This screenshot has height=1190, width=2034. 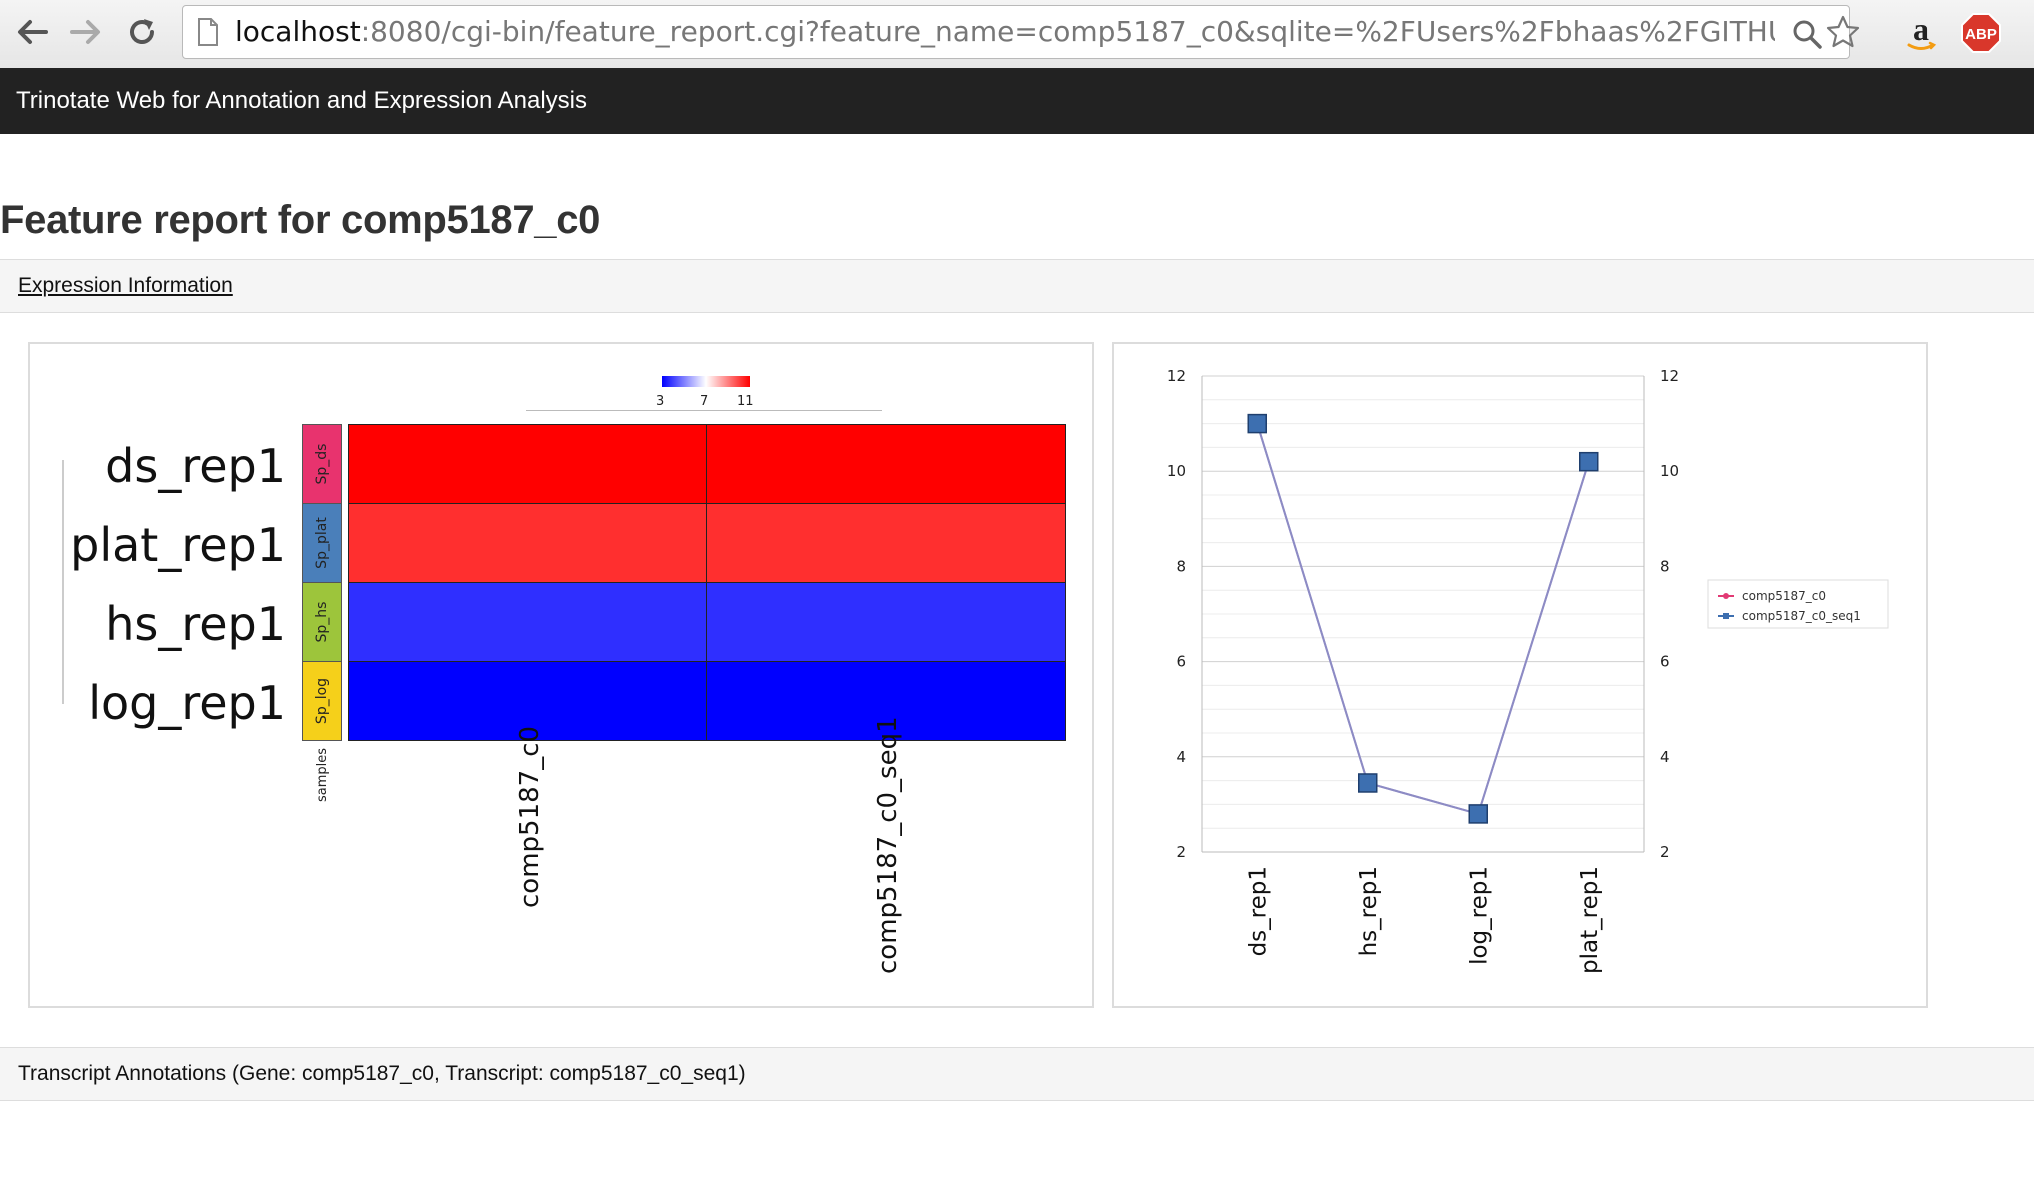 I want to click on heatmap-color-key, so click(x=706, y=381).